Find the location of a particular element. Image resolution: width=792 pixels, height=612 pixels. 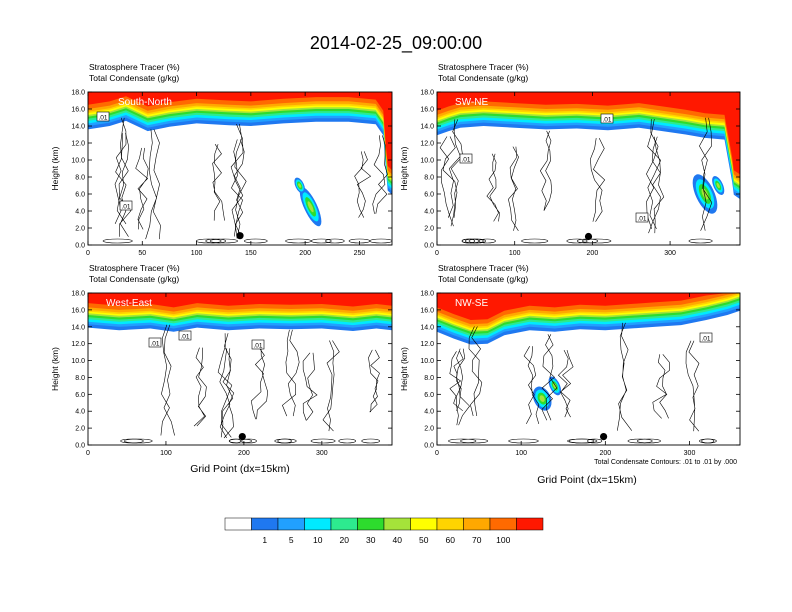

colorbar-label: 50 is located at coordinates (424, 540).